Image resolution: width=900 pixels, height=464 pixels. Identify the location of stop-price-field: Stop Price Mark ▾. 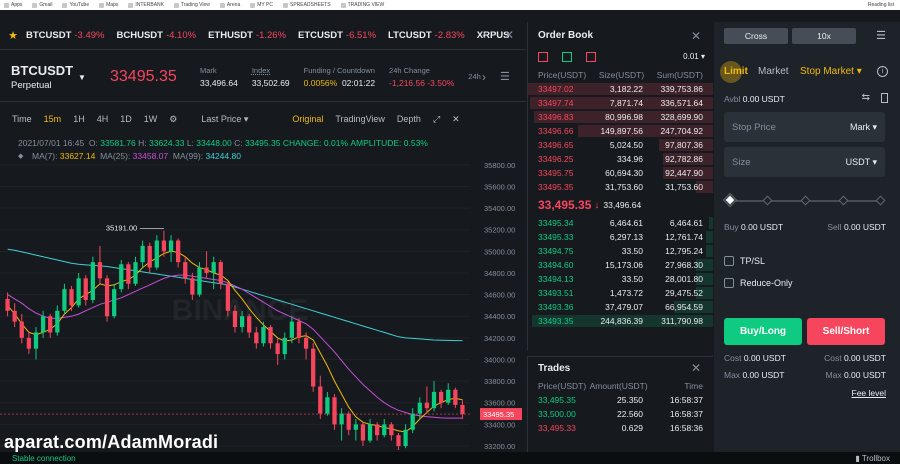
(804, 127).